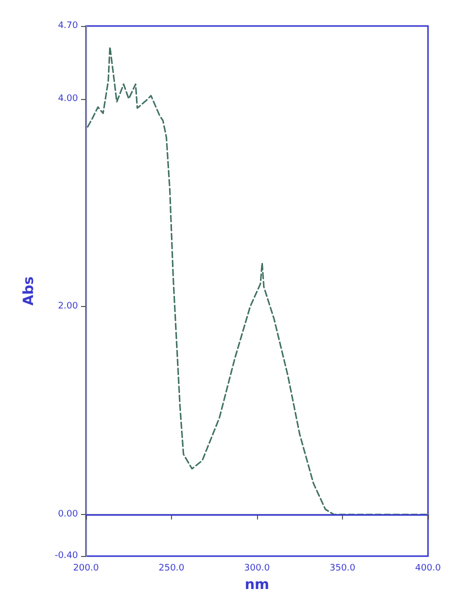 The width and height of the screenshot is (460, 605). What do you see at coordinates (428, 569) in the screenshot?
I see `x-tick-label: 400.0` at bounding box center [428, 569].